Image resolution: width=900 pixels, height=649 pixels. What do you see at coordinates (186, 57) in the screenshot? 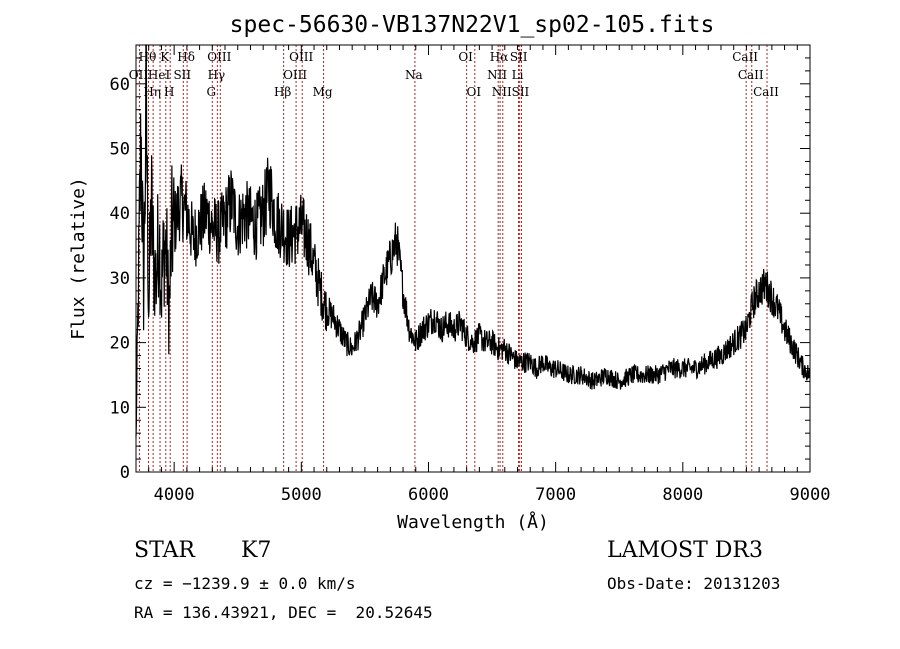
I see `emission-line-label: Hδ` at bounding box center [186, 57].